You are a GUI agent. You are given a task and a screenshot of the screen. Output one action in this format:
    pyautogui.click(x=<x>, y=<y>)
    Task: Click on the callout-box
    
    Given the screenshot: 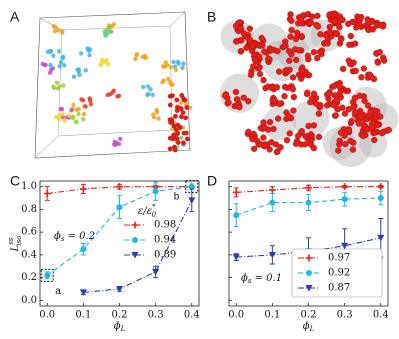 What is the action you would take?
    pyautogui.click(x=47, y=275)
    